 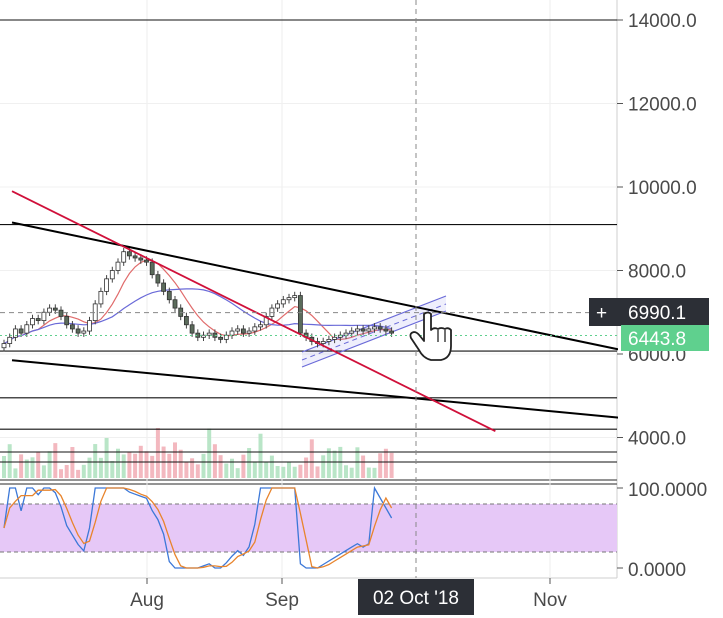 I want to click on candlesticks, so click(x=198, y=299).